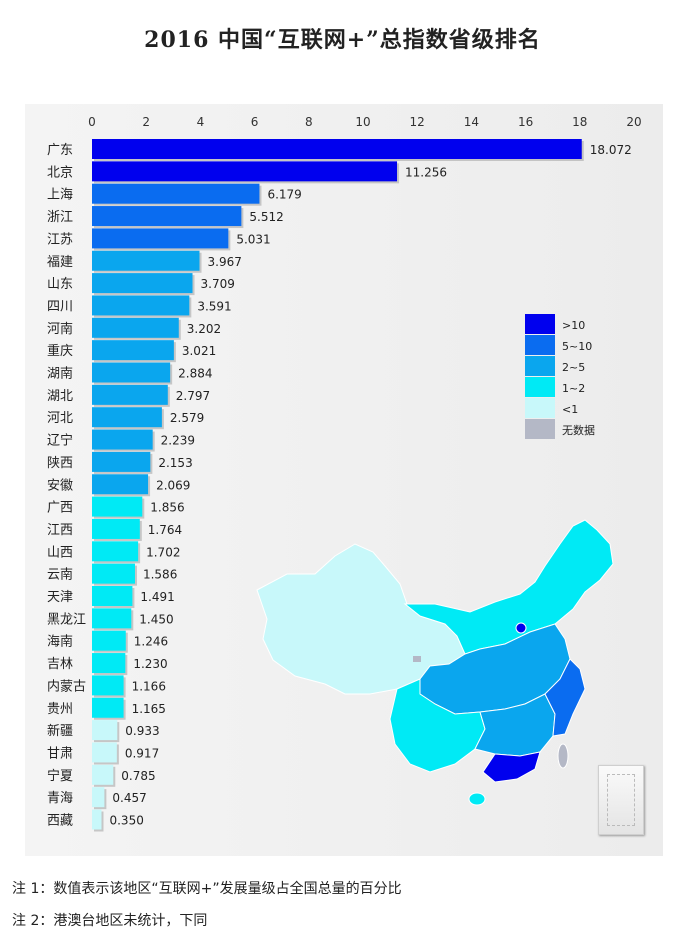 The height and width of the screenshot is (936, 685). What do you see at coordinates (163, 552) in the screenshot?
I see `value-label: 1.702` at bounding box center [163, 552].